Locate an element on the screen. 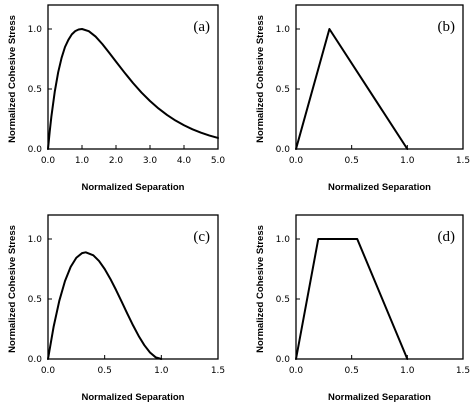  x-tick-label: 4.0 is located at coordinates (184, 161).